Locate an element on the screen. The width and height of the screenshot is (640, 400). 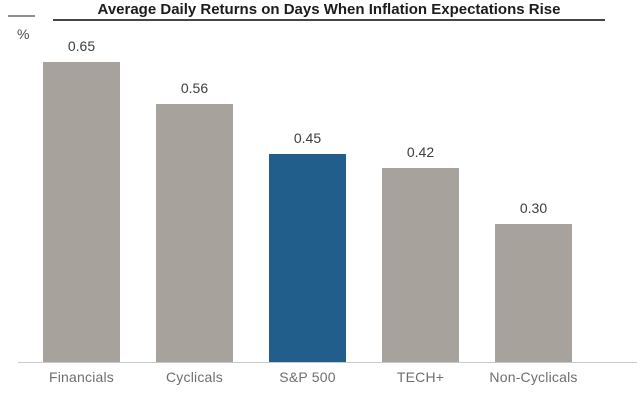
category-label: S&P 500 is located at coordinates (307, 377).